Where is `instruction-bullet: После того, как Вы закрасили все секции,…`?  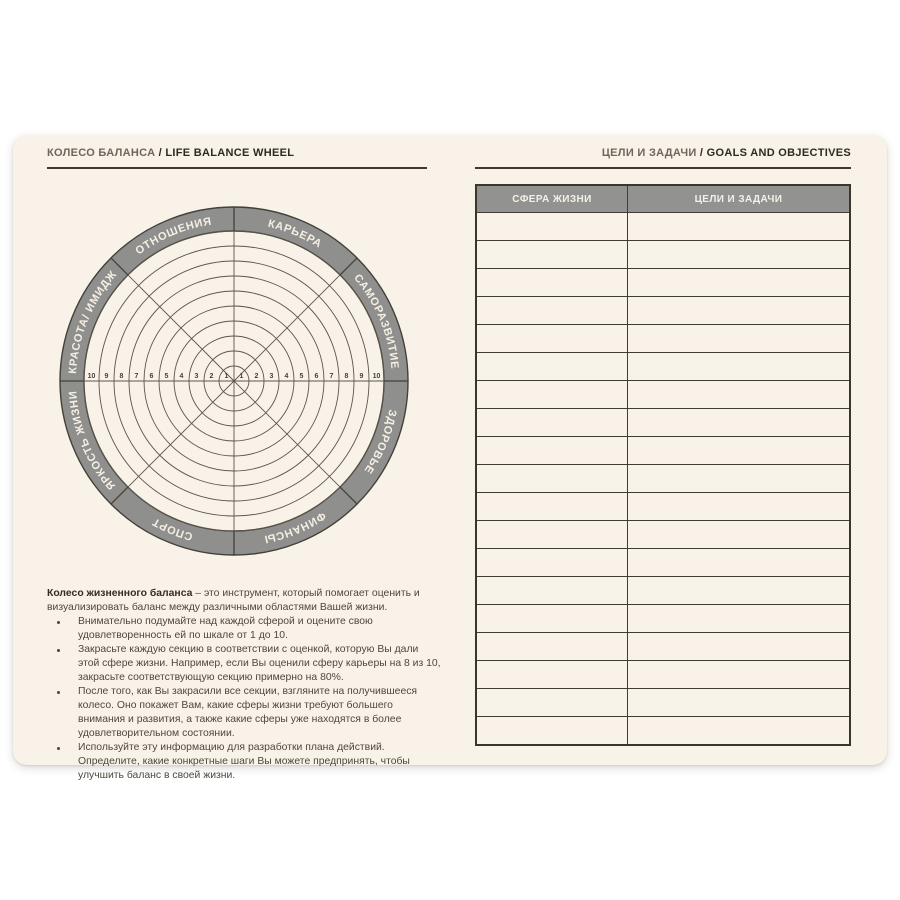
instruction-bullet: После того, как Вы закрасили все секции,… is located at coordinates (244, 713).